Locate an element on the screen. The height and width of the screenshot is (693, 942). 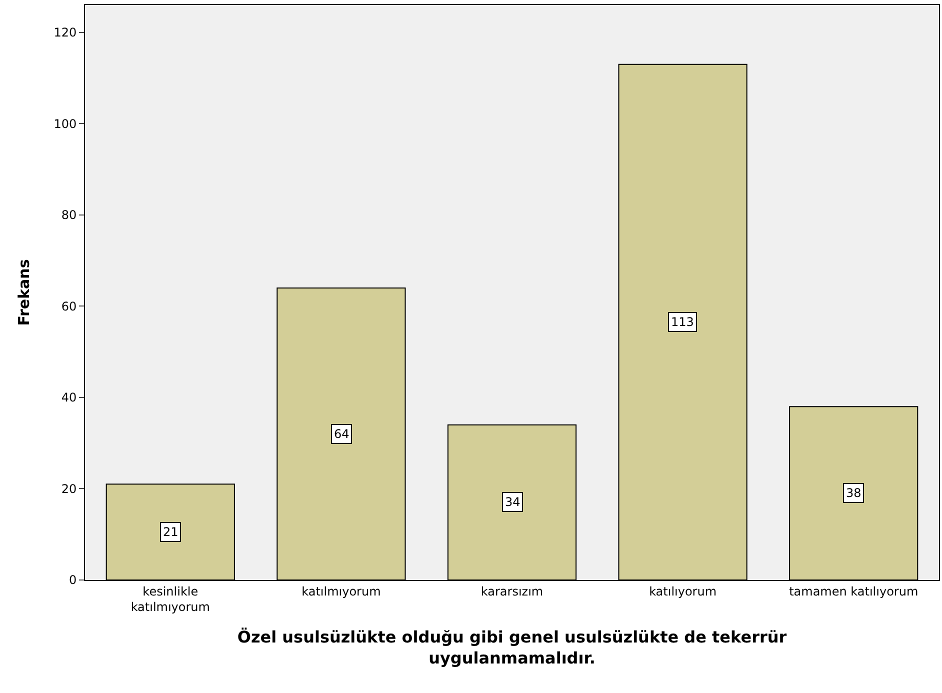
x-tick-label: kesinlikle katılmıyorum is located at coordinates (170, 599).